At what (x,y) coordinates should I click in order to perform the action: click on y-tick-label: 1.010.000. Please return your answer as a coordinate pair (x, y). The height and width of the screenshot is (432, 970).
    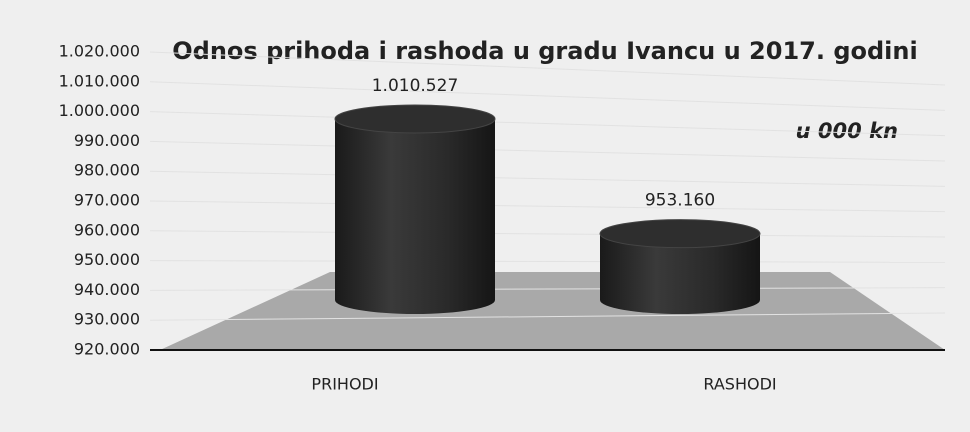
    Looking at the image, I should click on (99, 80).